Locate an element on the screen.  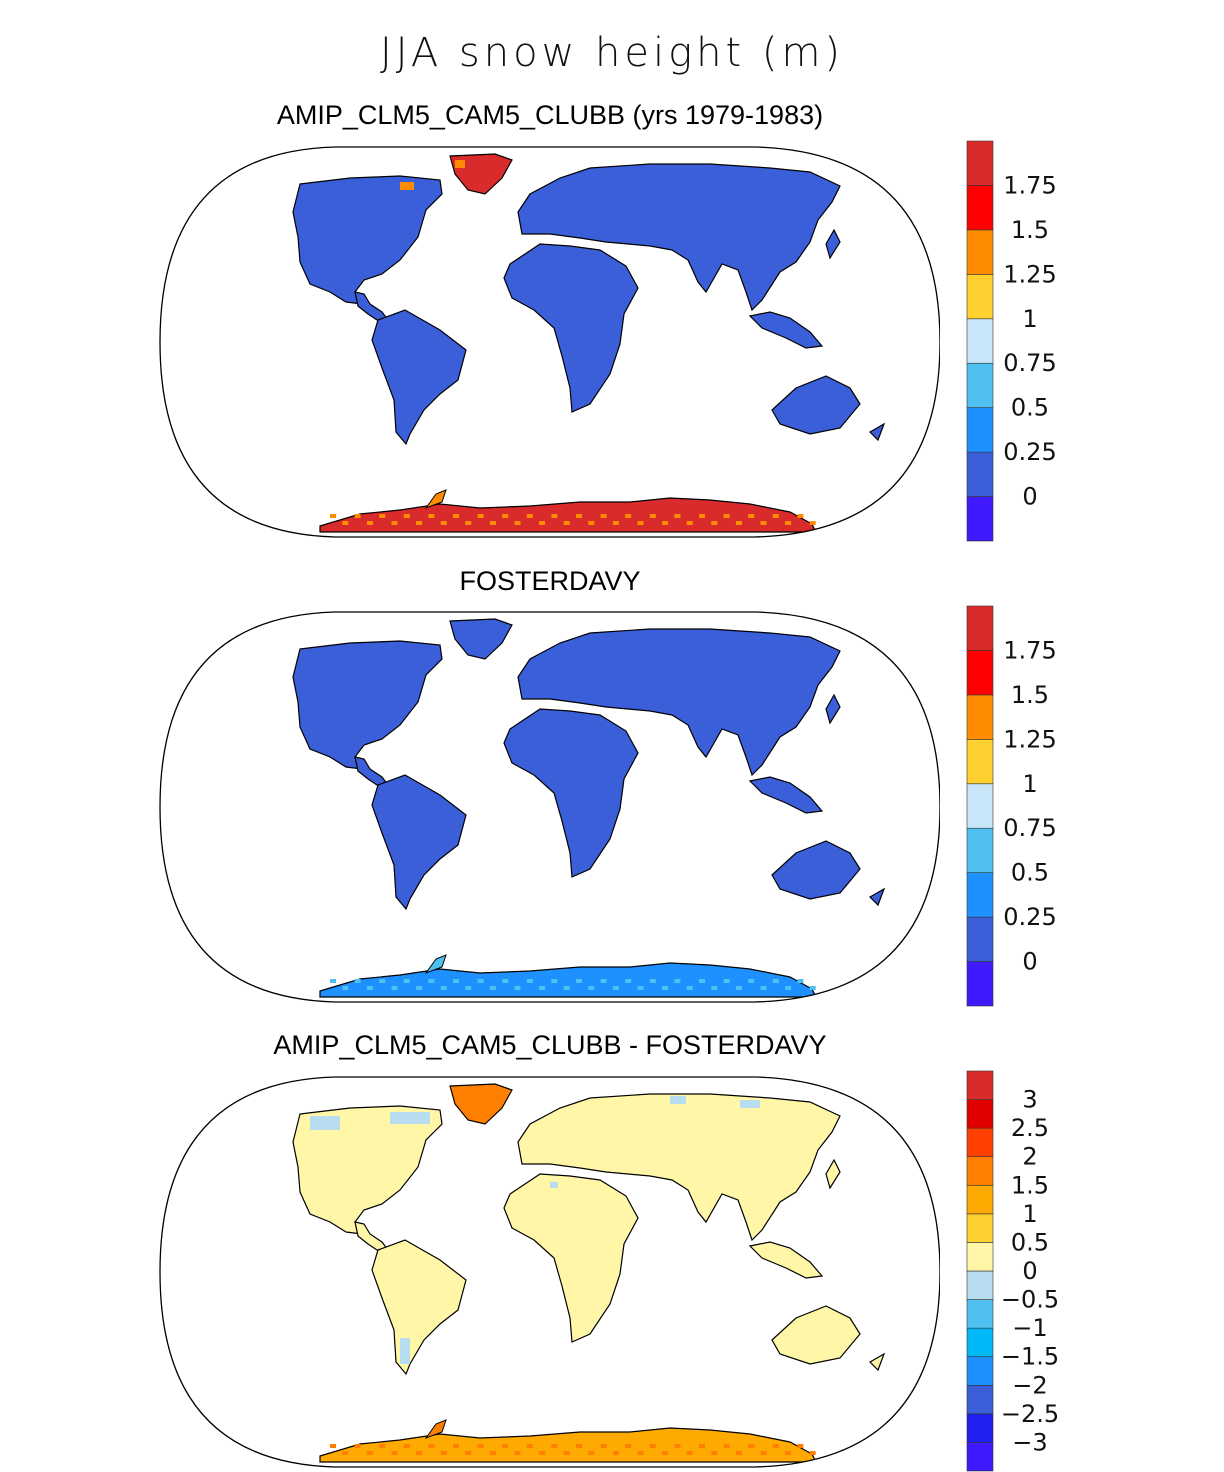
colorbar-tick-label: −3 is located at coordinates (1029, 1442).